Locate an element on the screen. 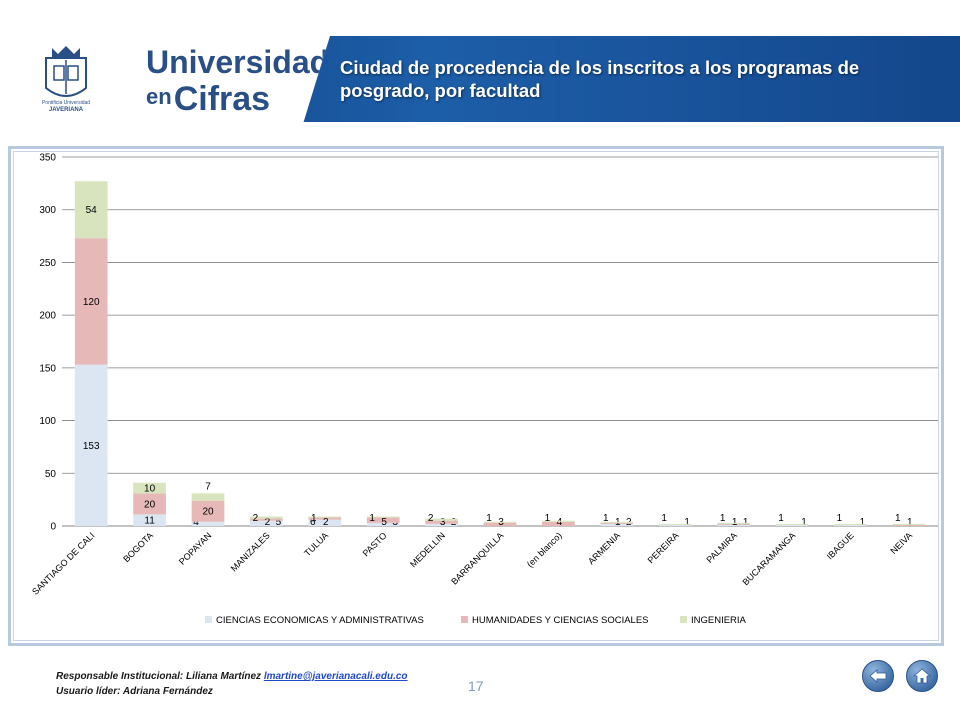 This screenshot has width=960, height=720. x-tick-label: ARMENIA is located at coordinates (604, 548).